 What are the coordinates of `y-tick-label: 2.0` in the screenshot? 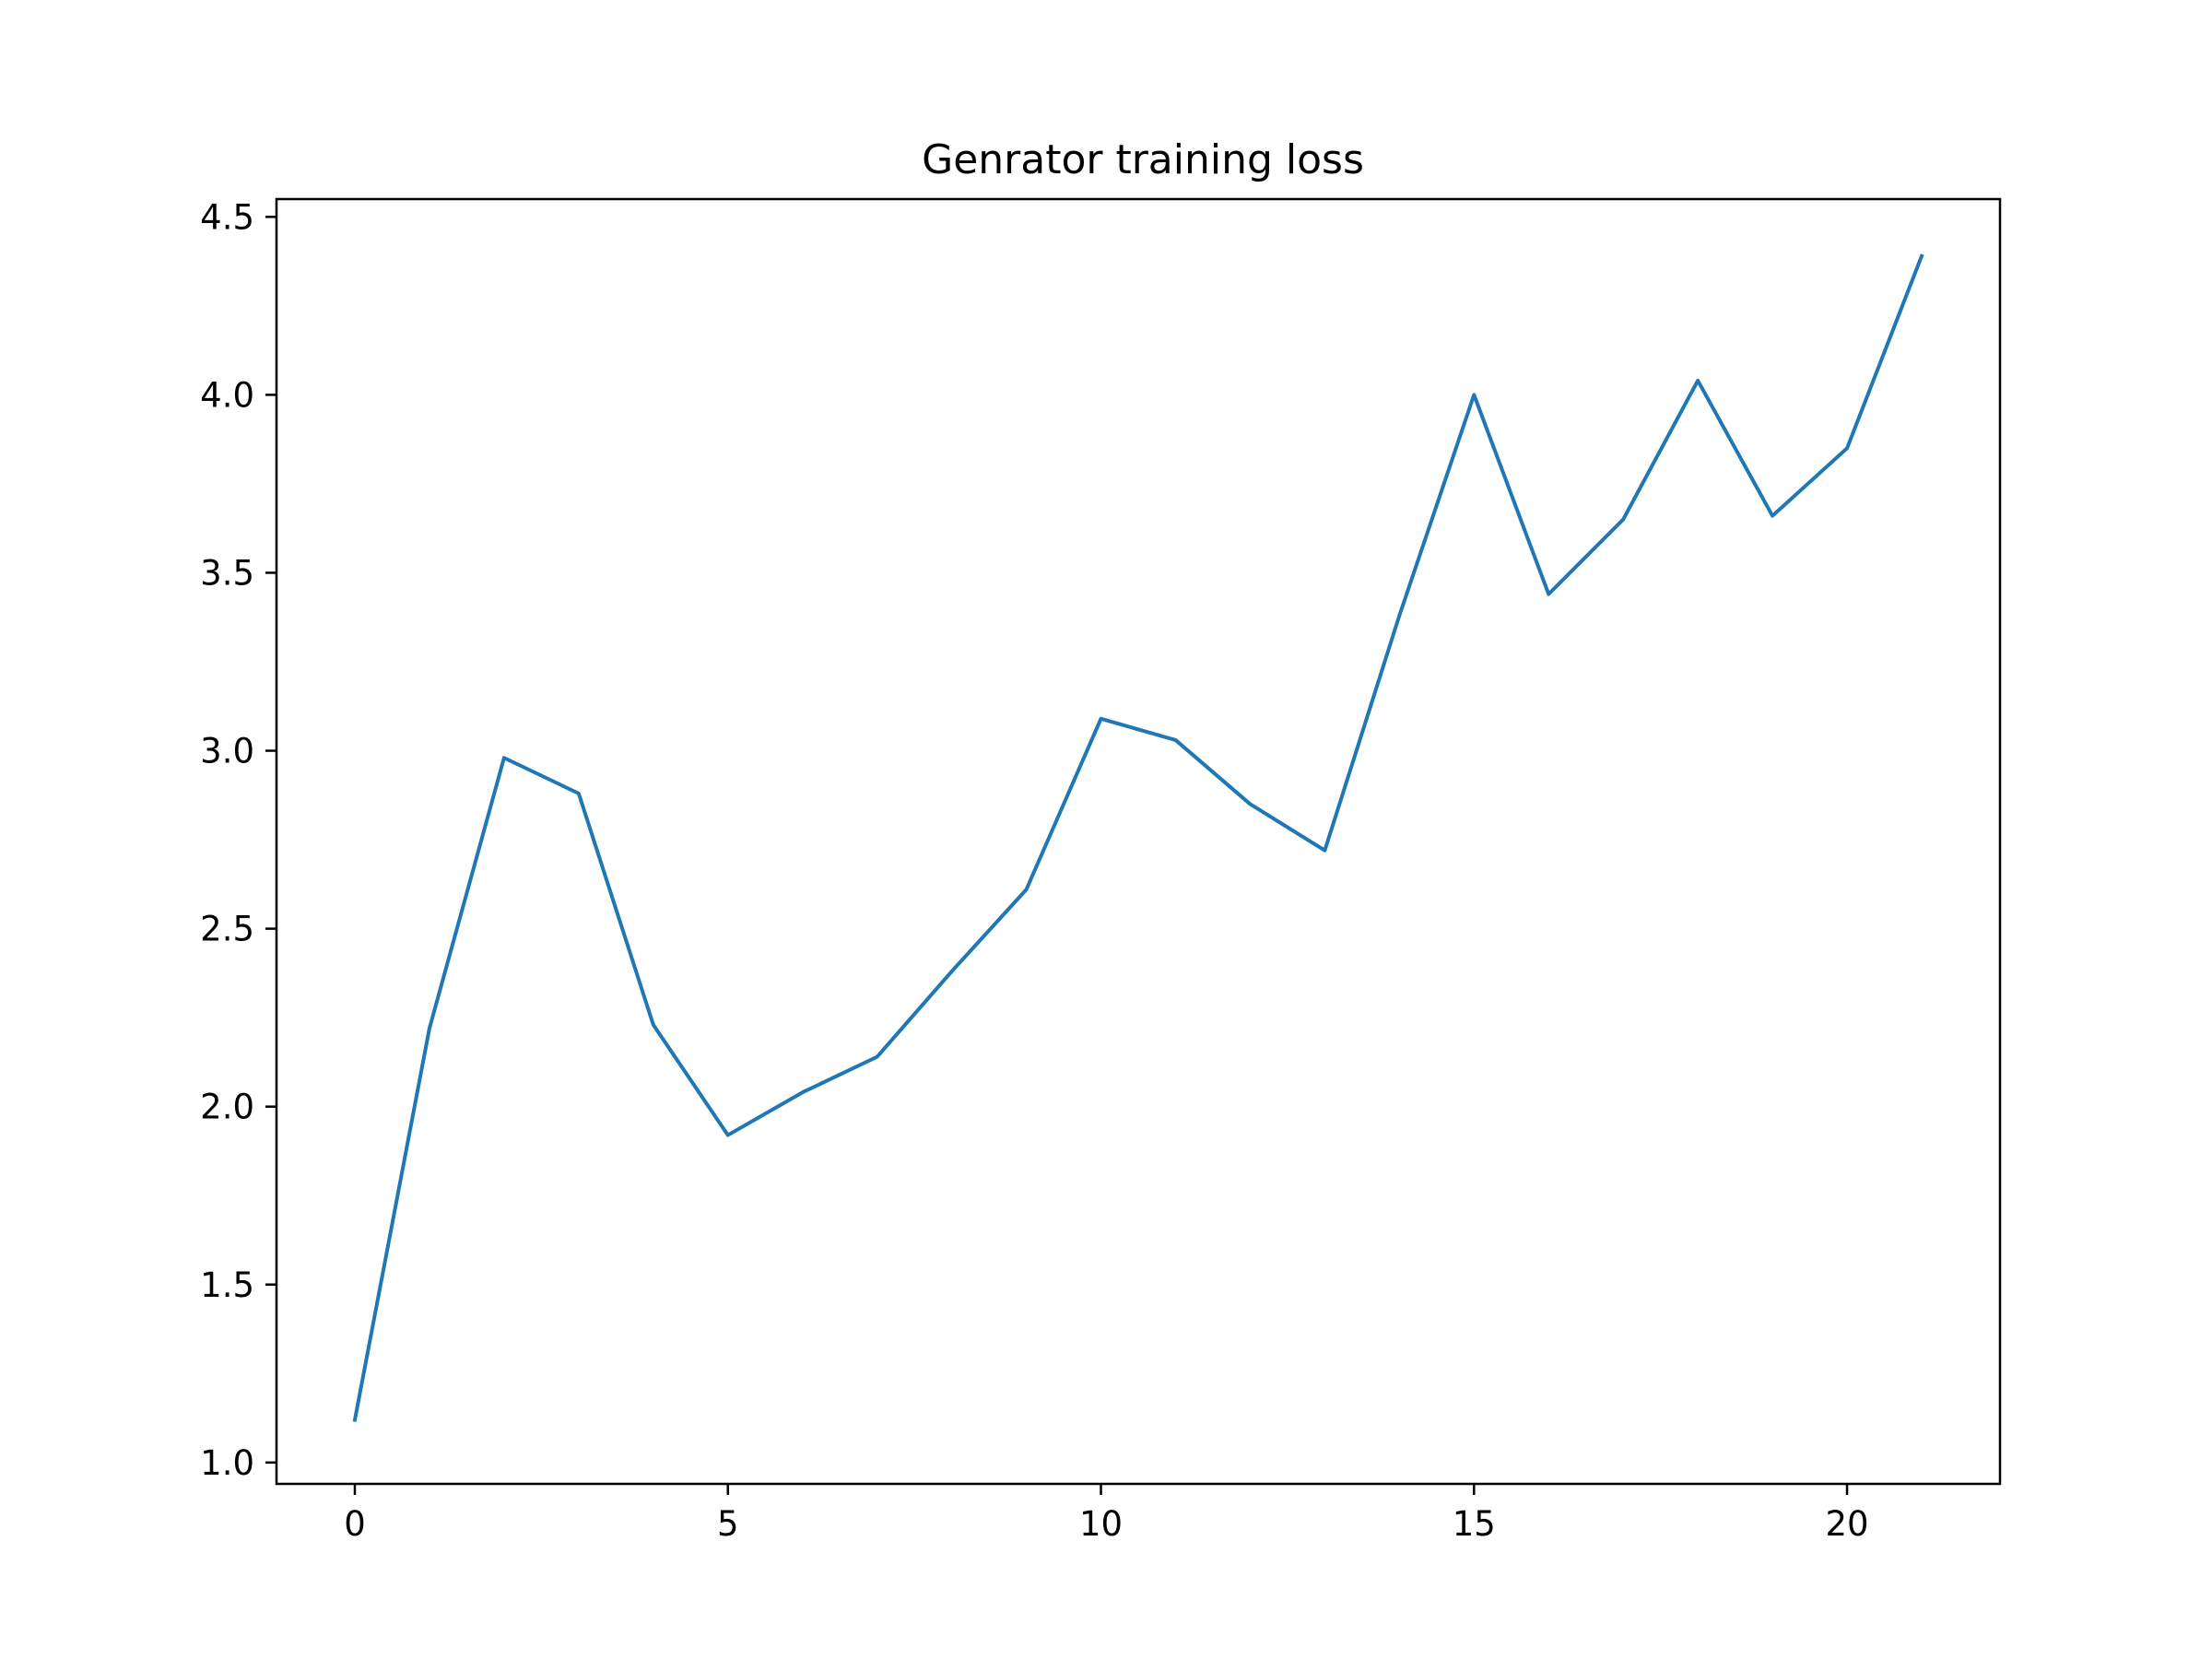 It's located at (227, 1107).